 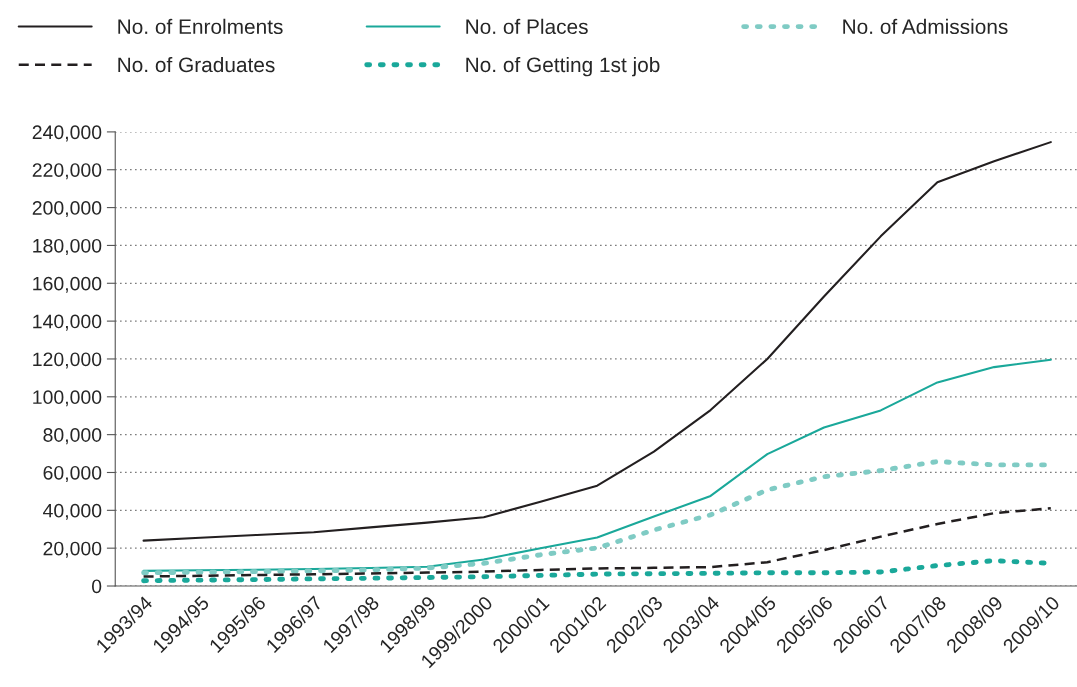 What do you see at coordinates (72, 511) in the screenshot?
I see `y-tick-label: 40,000` at bounding box center [72, 511].